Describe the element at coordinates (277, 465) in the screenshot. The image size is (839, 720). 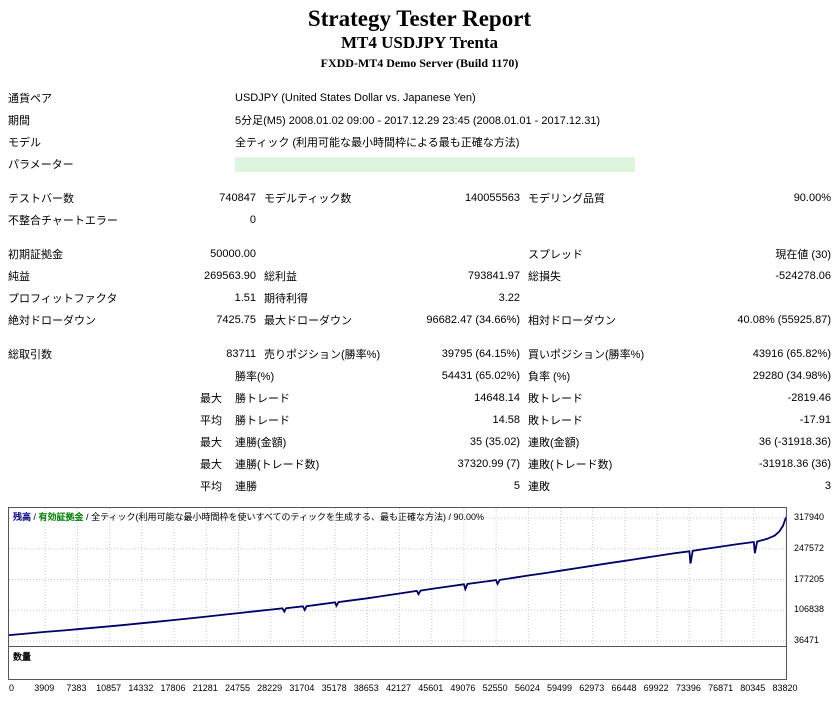
I see `report-label: 連勝(トレード数)` at that location.